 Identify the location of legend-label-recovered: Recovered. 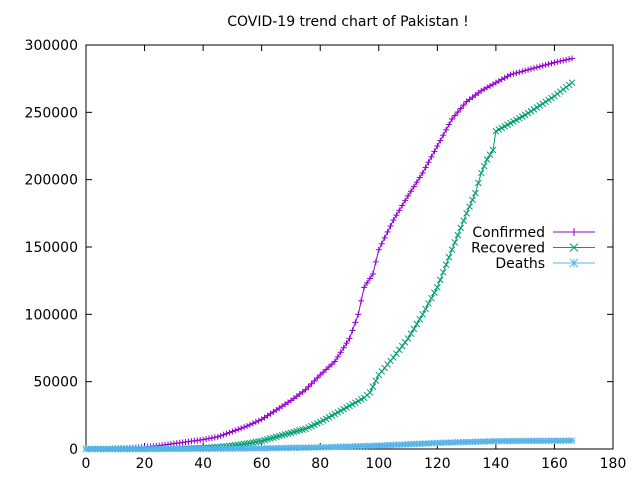
(508, 249).